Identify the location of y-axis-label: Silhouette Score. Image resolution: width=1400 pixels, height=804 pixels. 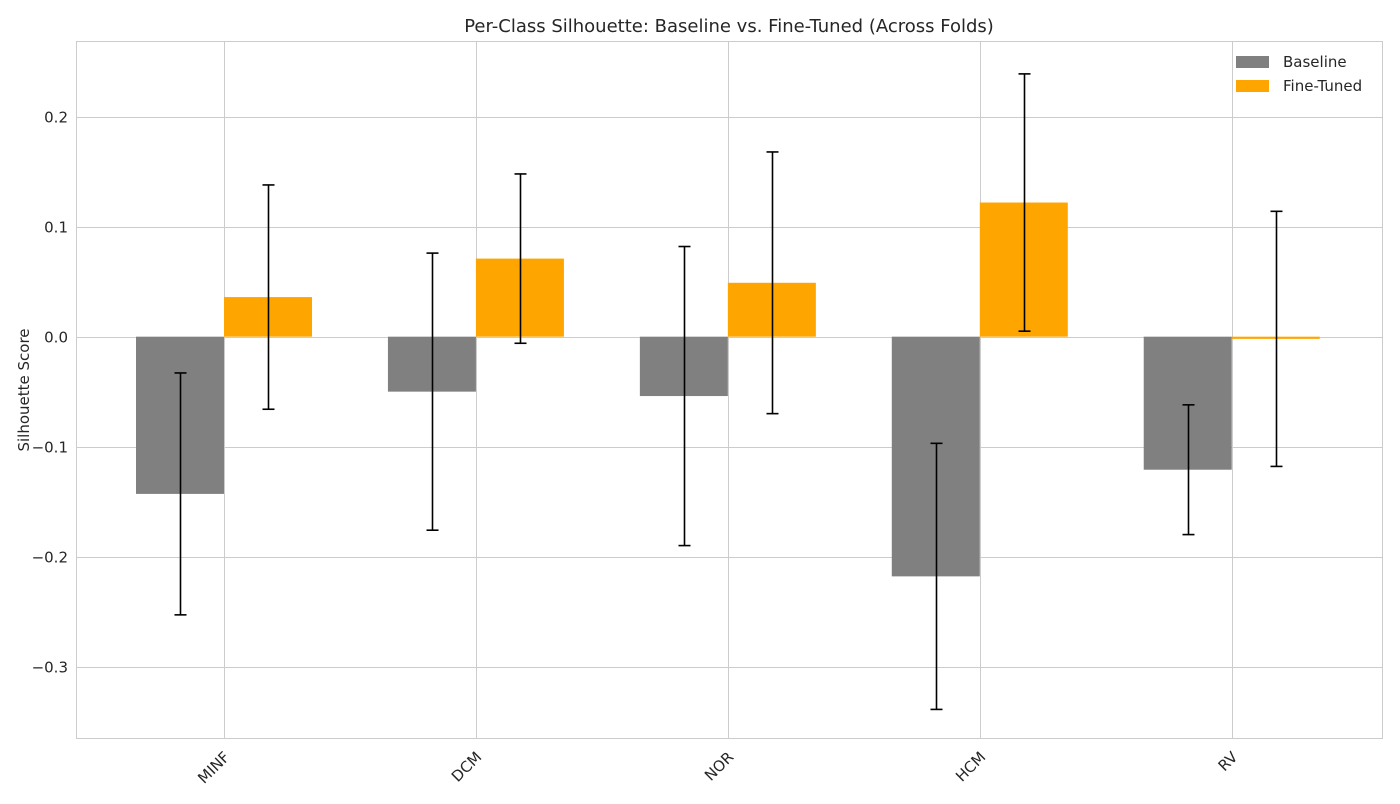
(24, 389).